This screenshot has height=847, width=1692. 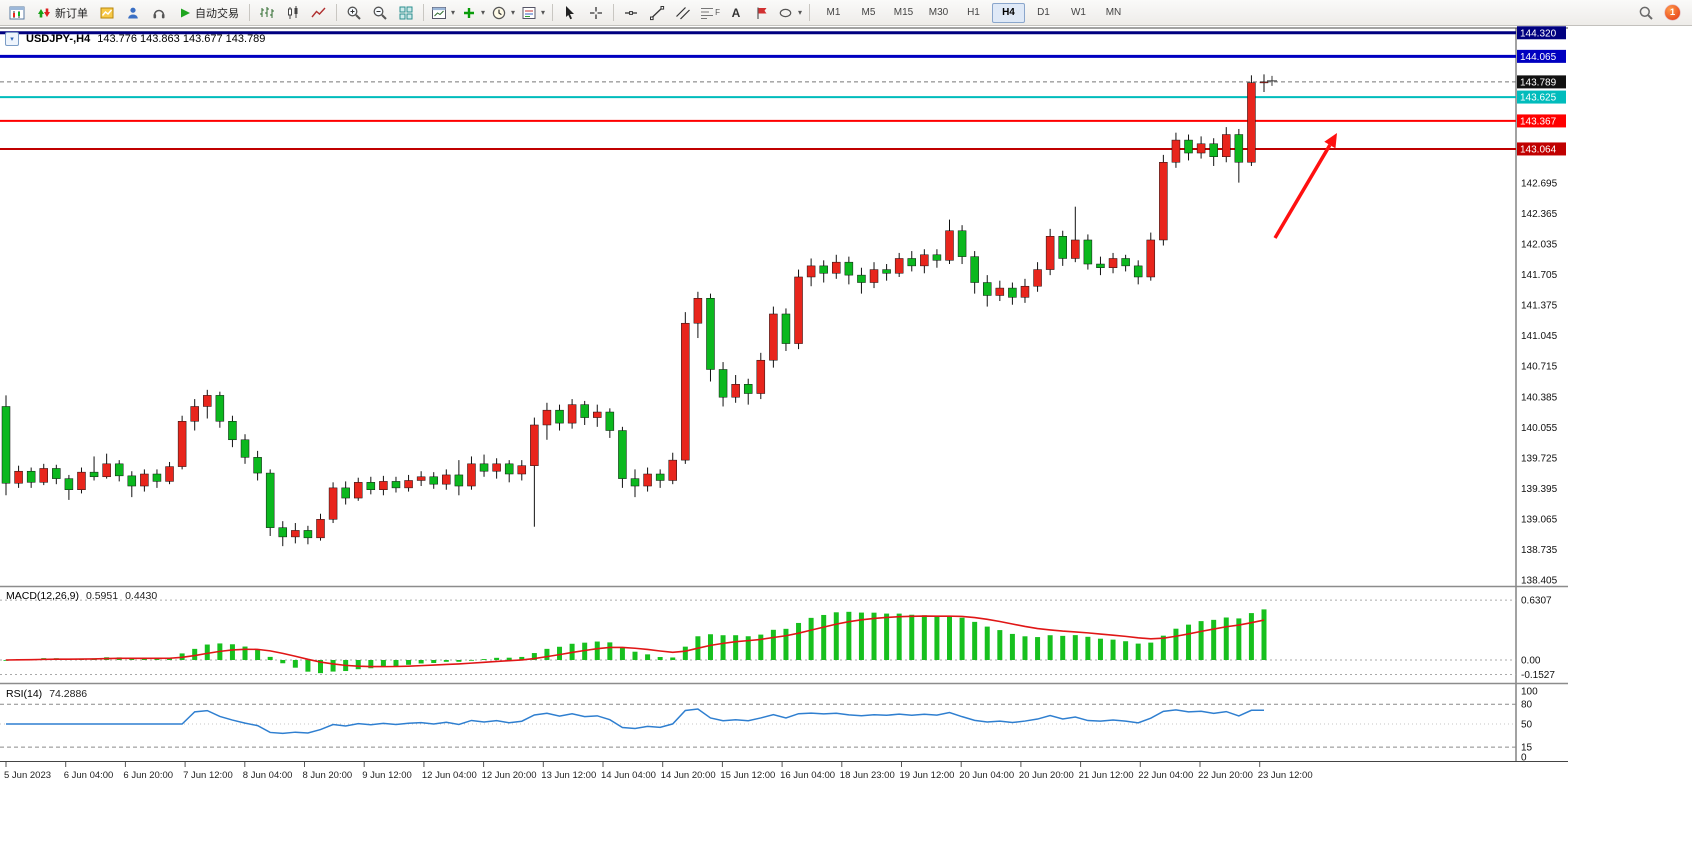 I want to click on zoom-in-icon, so click(x=354, y=13).